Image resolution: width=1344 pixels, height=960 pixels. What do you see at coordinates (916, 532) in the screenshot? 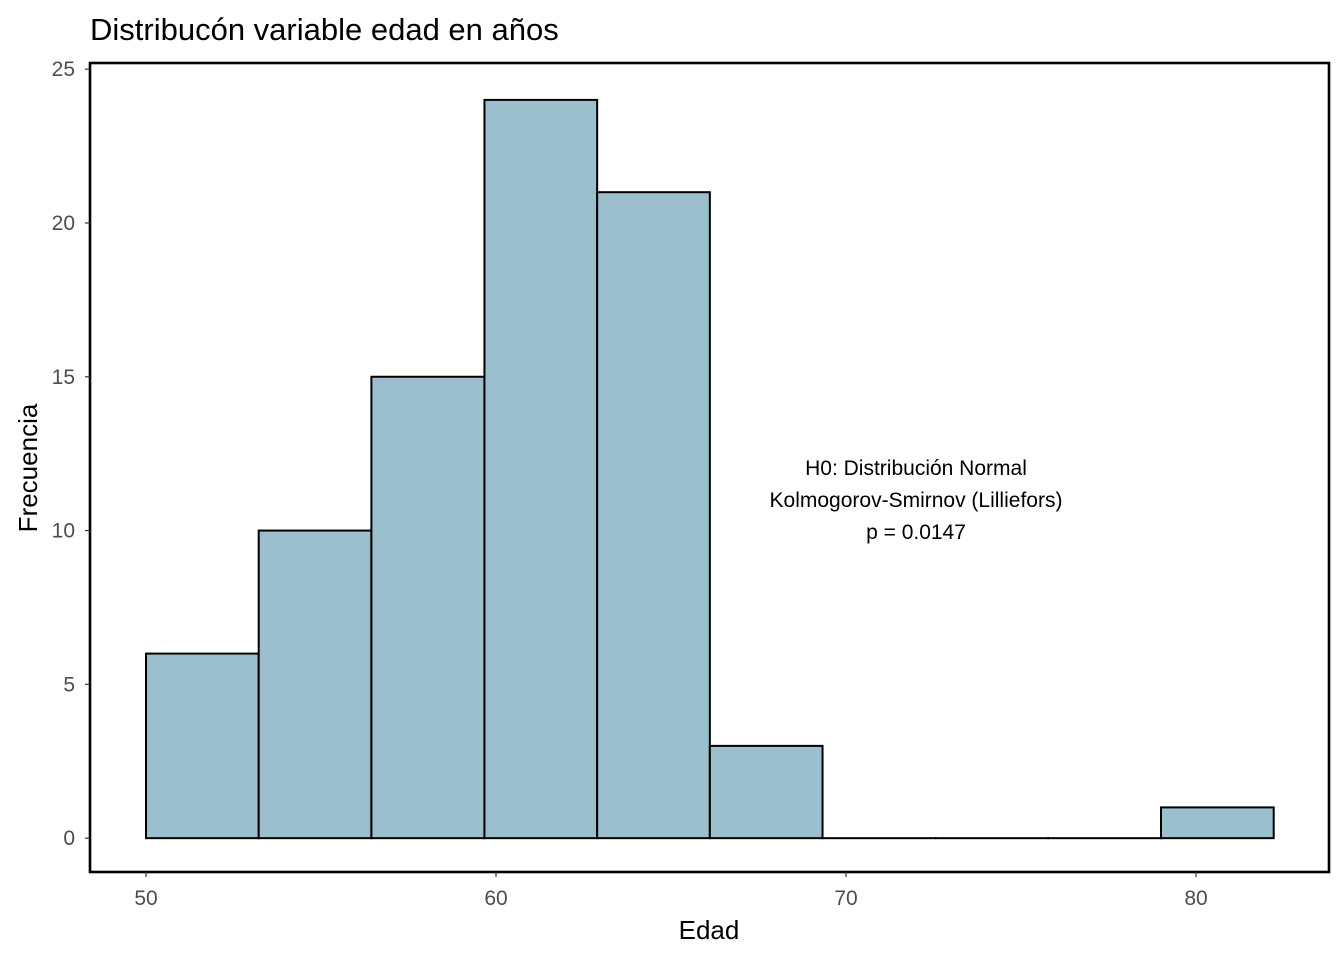
I see `annotation-line: p = 0.0147` at bounding box center [916, 532].